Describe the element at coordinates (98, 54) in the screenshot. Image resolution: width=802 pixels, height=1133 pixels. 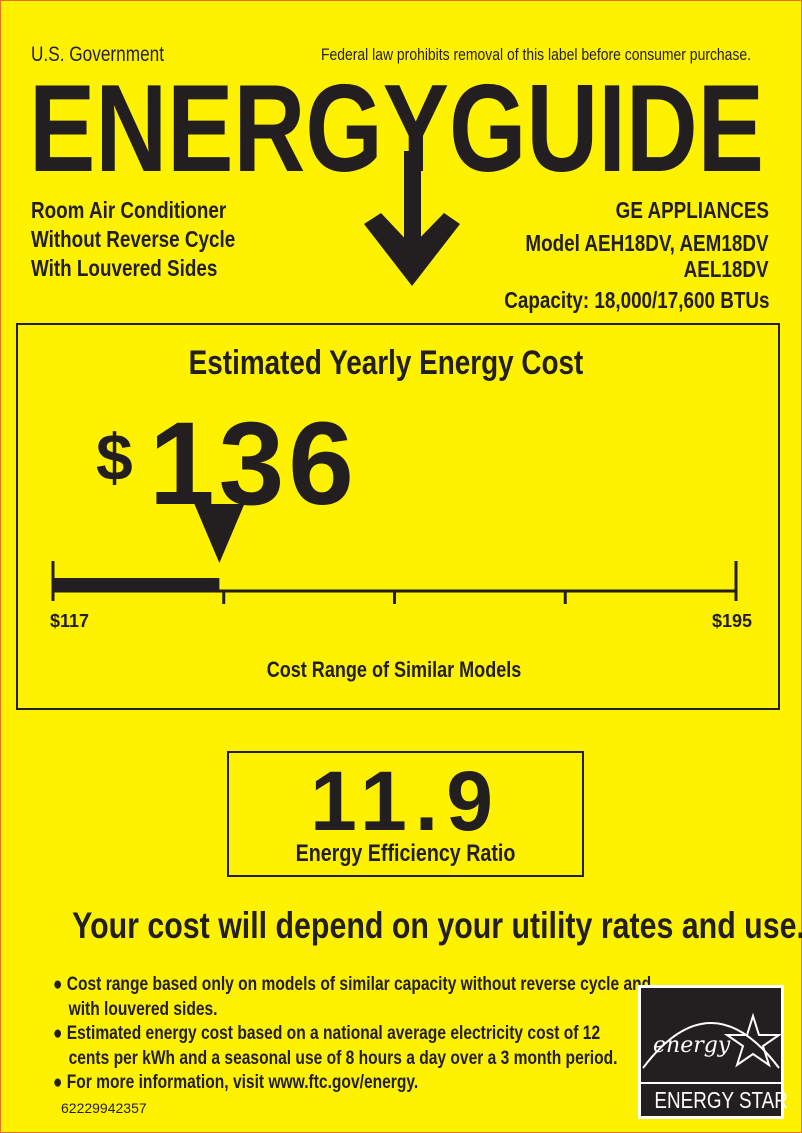
I see `government-label: U.S. Government` at that location.